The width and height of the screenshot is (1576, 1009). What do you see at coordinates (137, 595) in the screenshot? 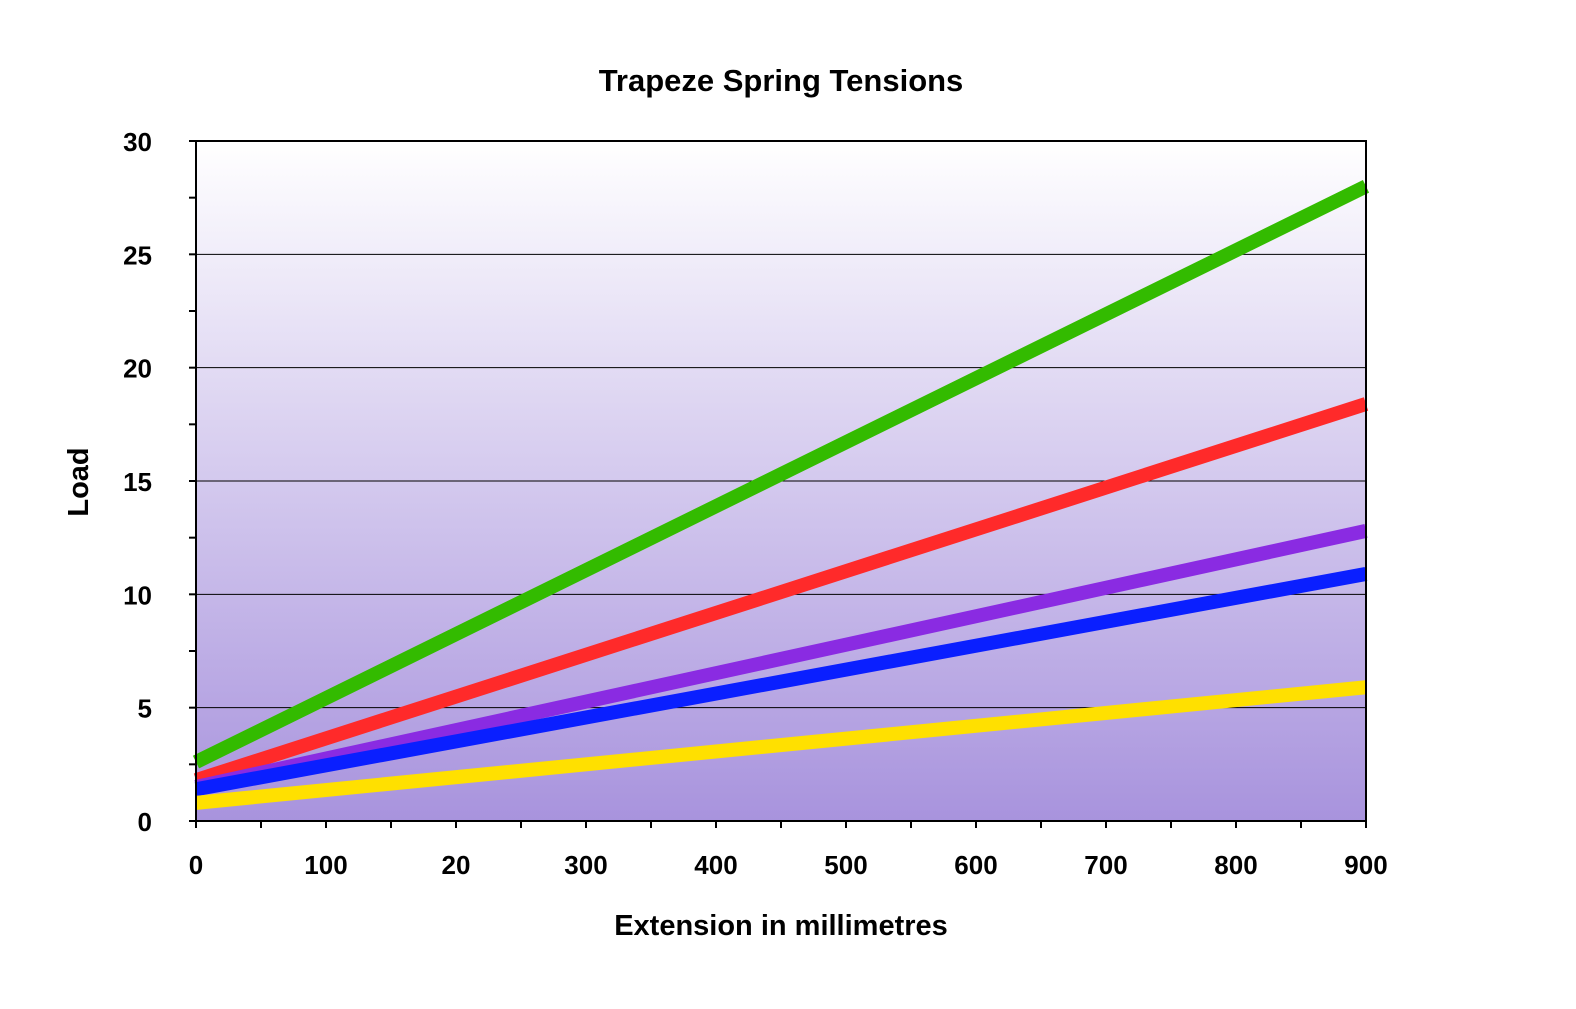
I see `y-tick-label: 10` at bounding box center [137, 595].